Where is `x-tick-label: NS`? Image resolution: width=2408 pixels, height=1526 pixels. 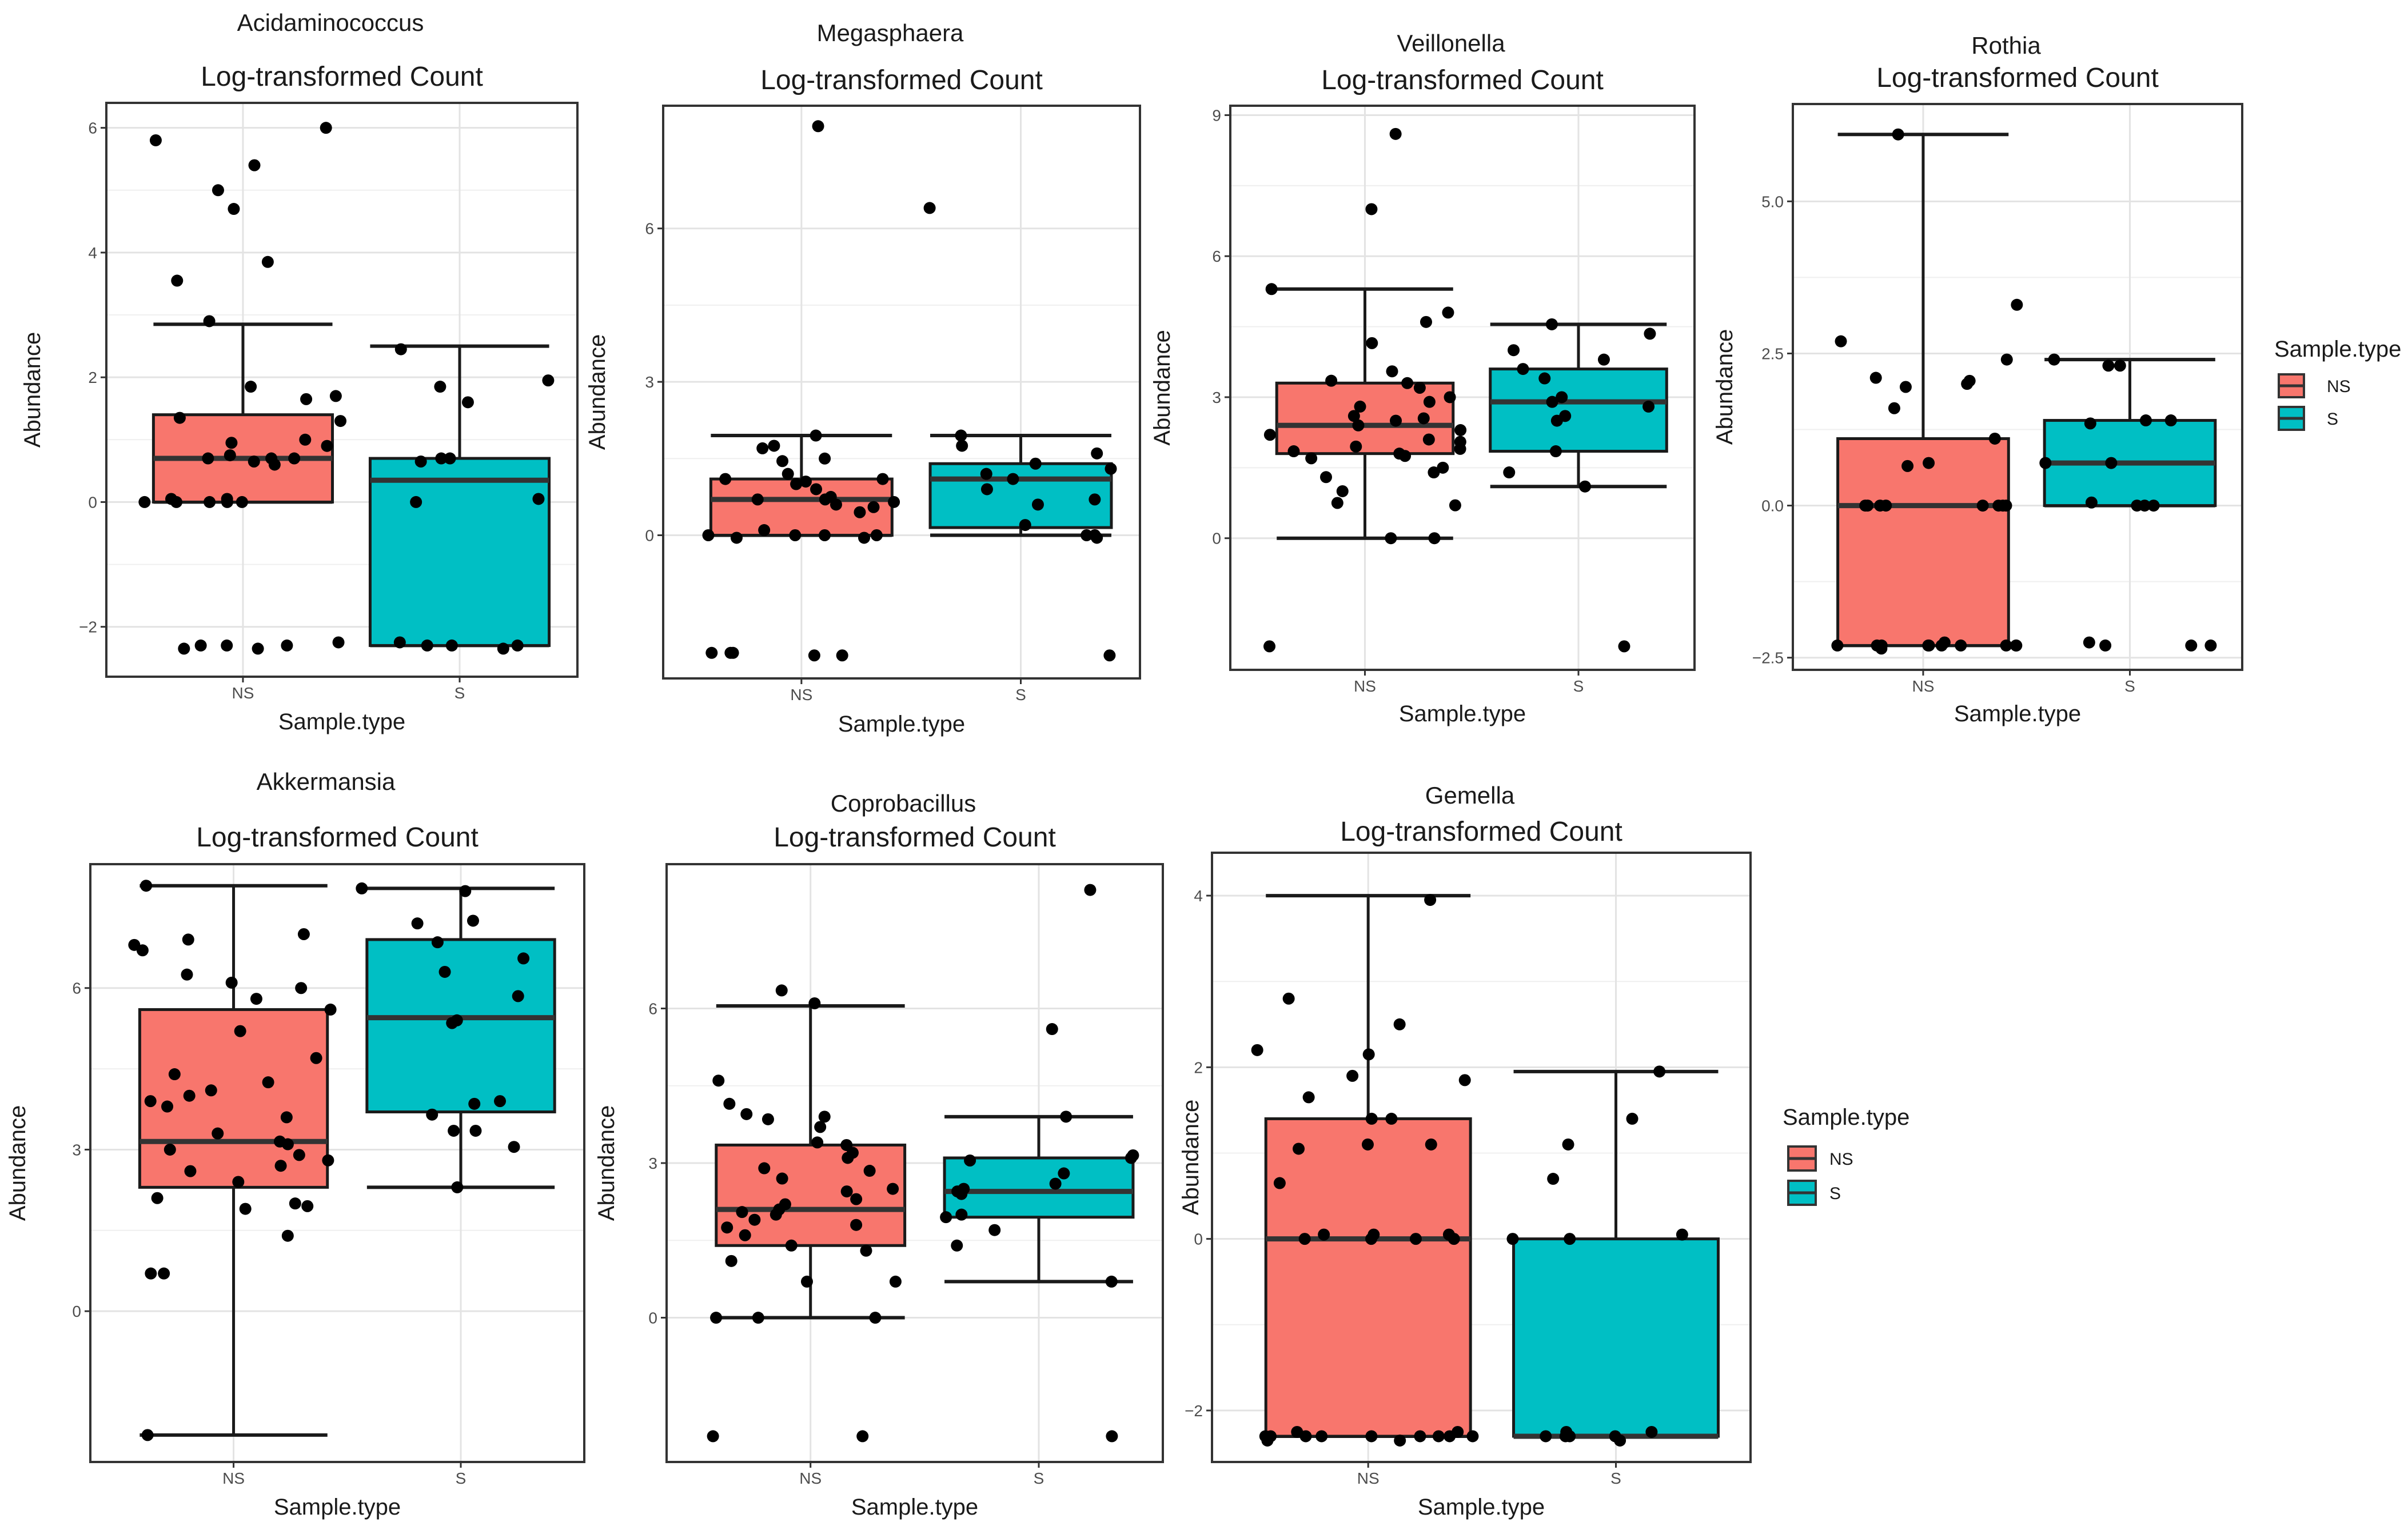 x-tick-label: NS is located at coordinates (234, 1478).